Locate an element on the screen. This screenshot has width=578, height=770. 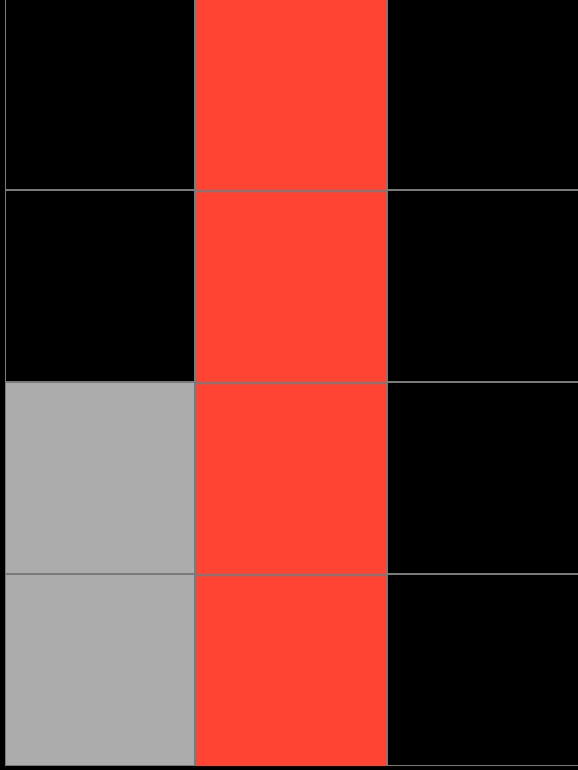
board-cell-r0-c0 is located at coordinates (100, 95).